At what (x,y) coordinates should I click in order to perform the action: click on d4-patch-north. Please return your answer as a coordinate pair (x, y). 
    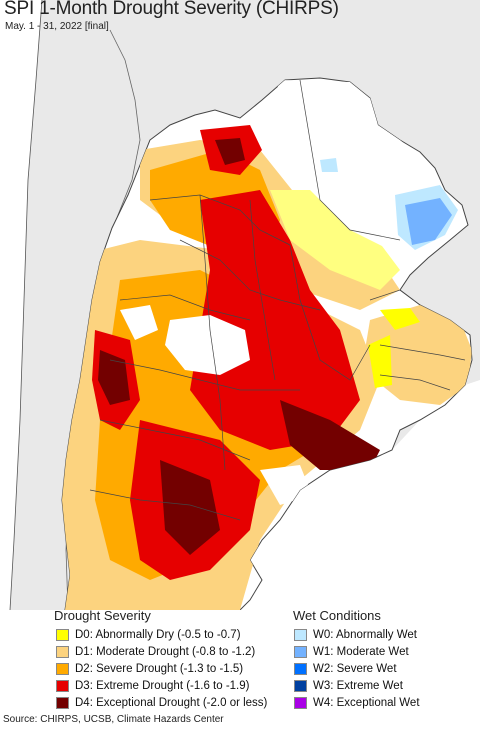
    Looking at the image, I should click on (230, 151).